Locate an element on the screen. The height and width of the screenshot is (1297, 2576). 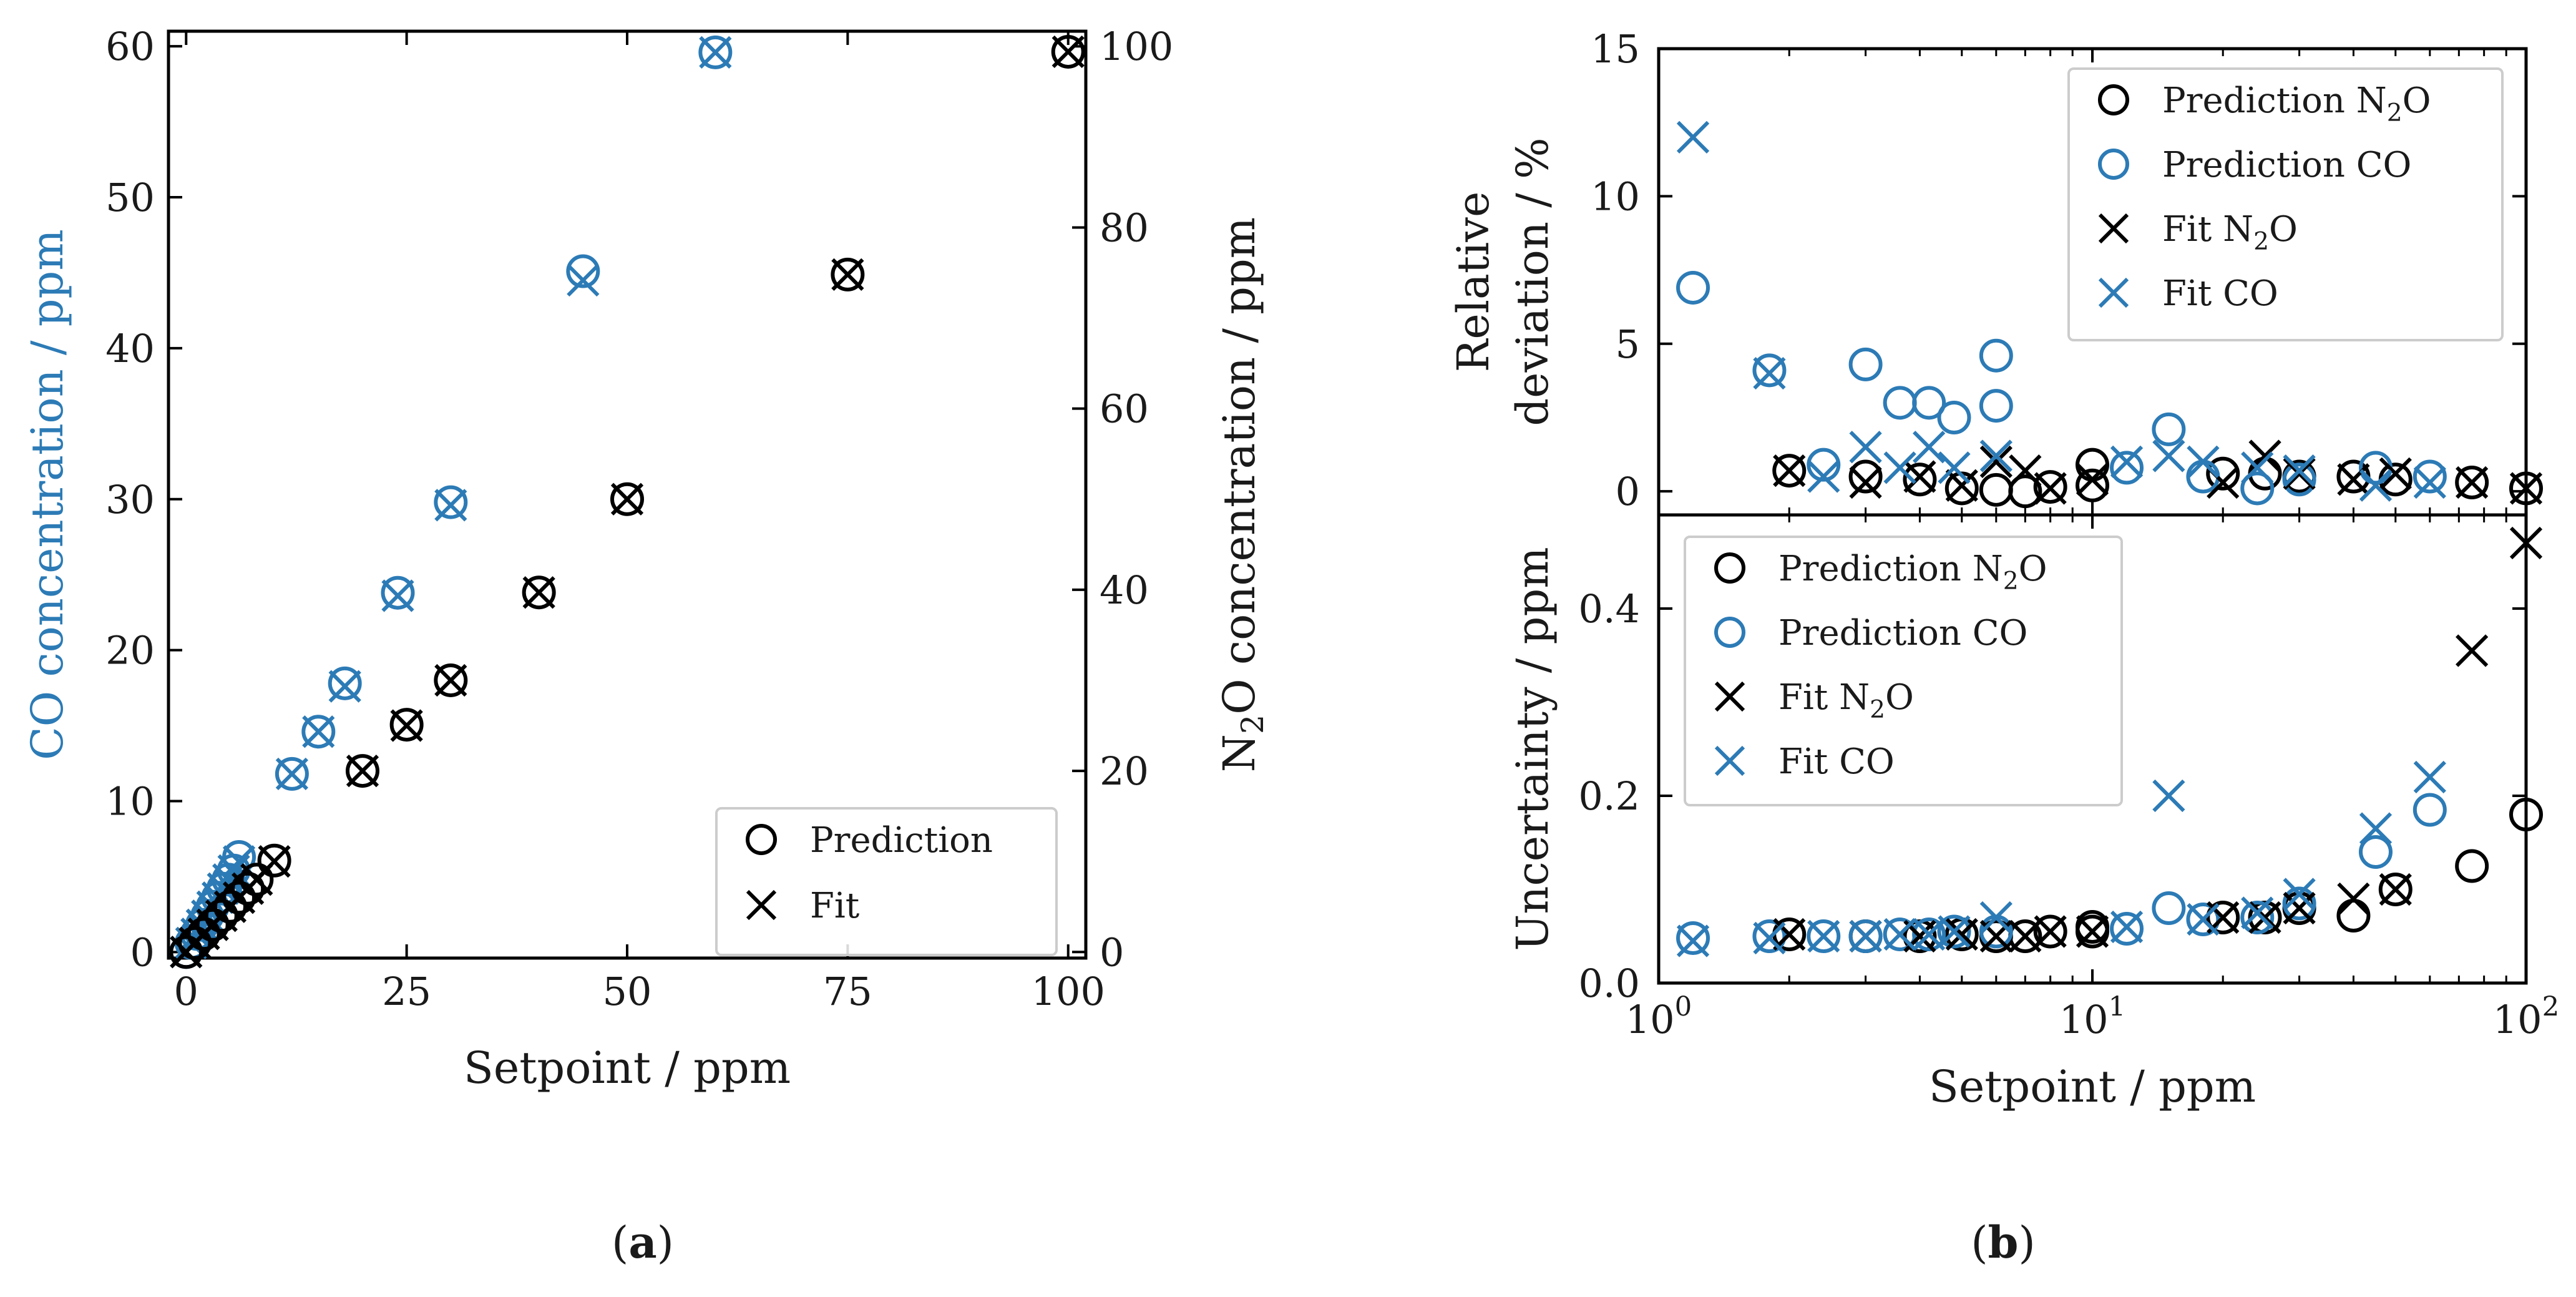
x-tick-label: 10¹ is located at coordinates (2092, 1017).